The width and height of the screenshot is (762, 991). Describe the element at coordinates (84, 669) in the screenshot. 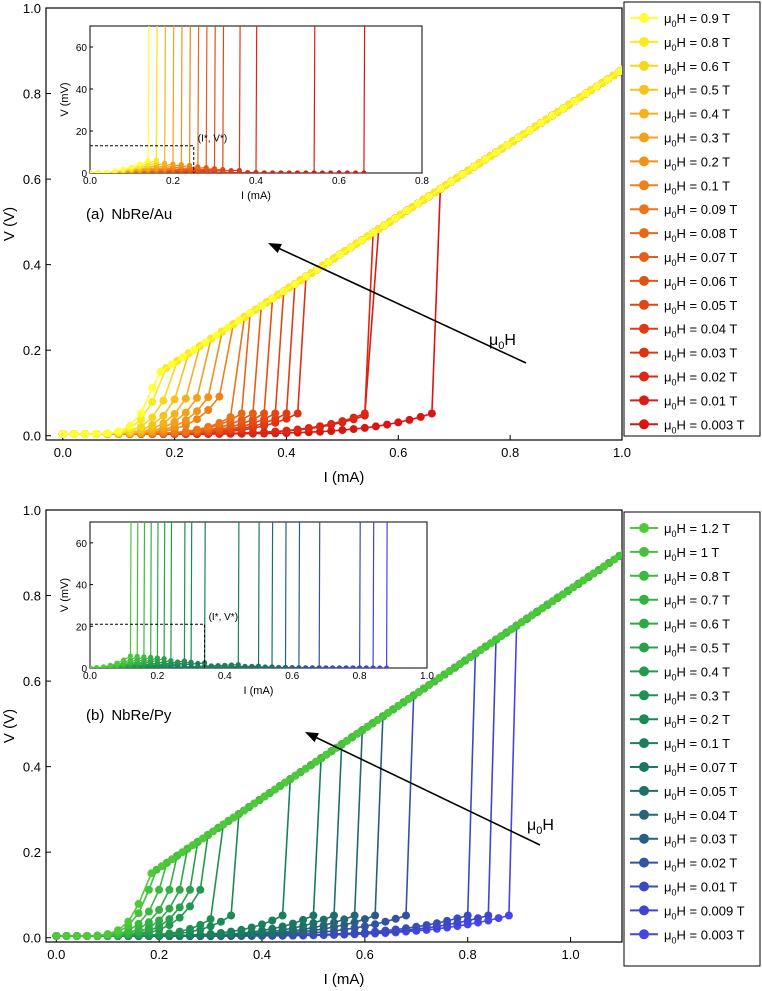

I see `inset-y-tick-label: 0` at that location.